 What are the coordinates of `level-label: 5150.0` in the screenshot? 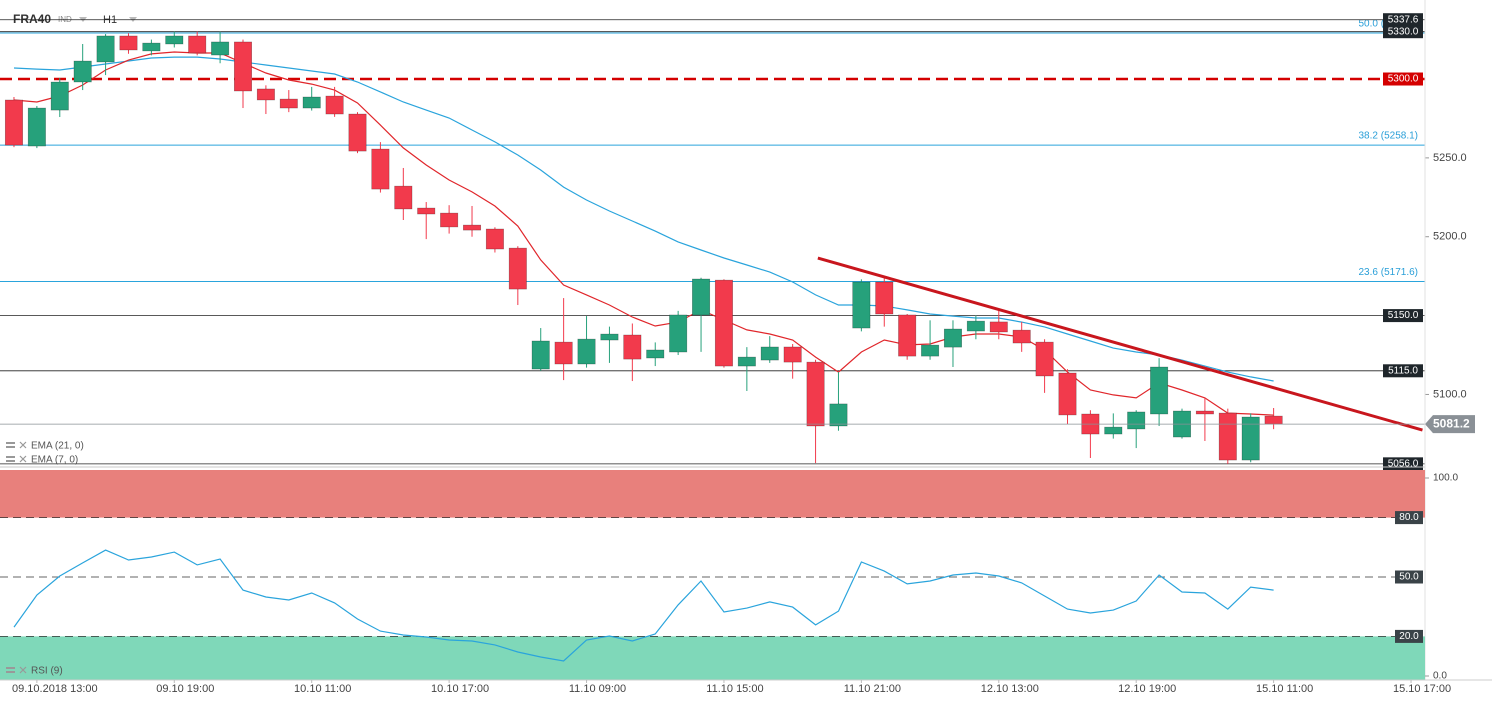 It's located at (1403, 315).